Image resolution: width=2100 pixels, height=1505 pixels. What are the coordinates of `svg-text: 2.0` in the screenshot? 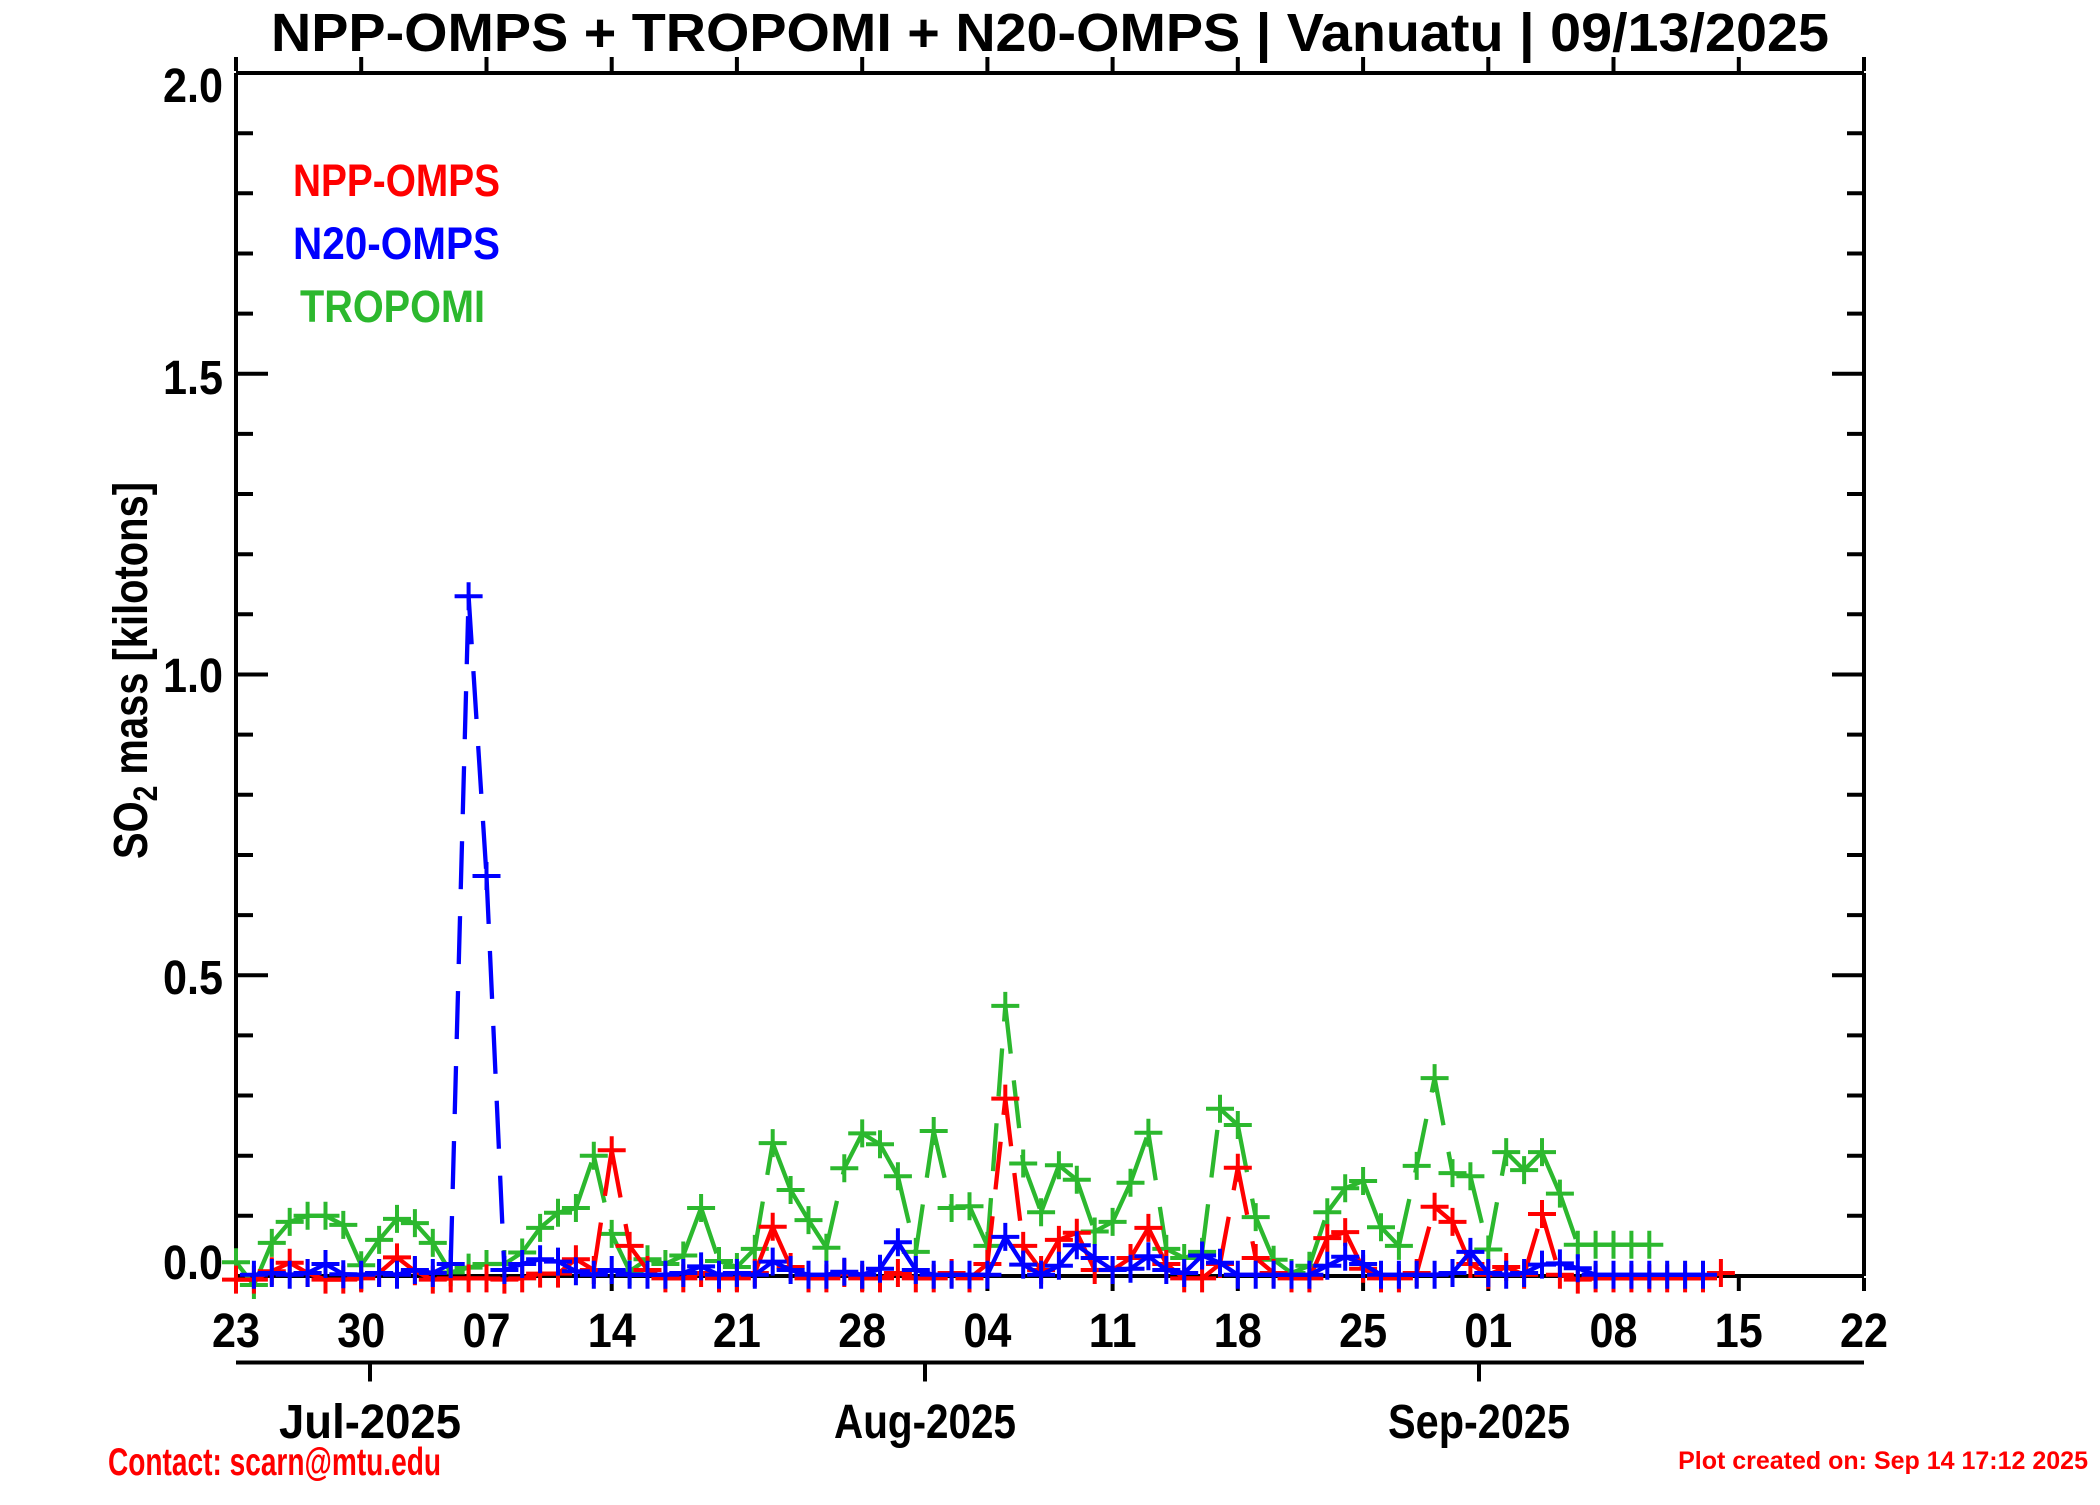 It's located at (193, 86).